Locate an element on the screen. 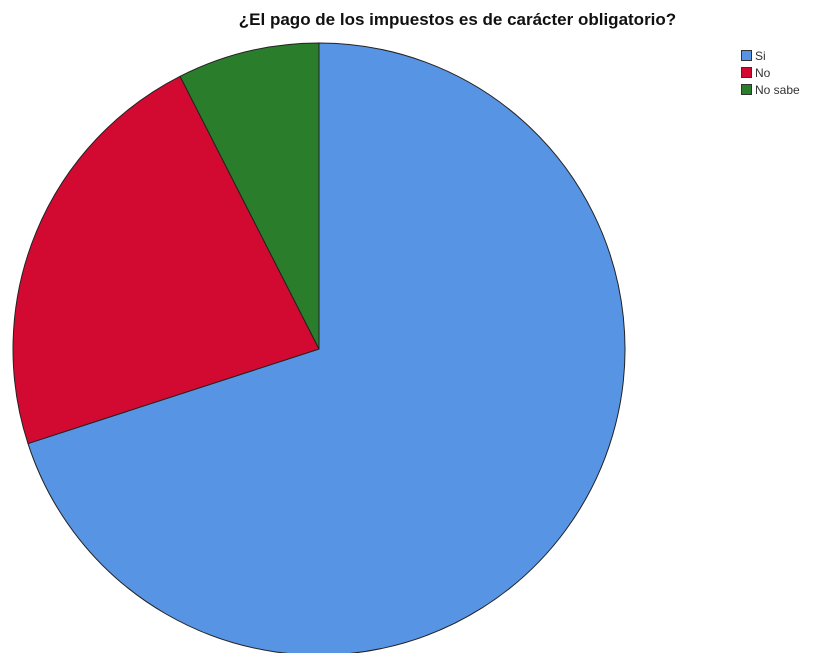 This screenshot has height=653, width=827. legend-item-no: No is located at coordinates (770, 72).